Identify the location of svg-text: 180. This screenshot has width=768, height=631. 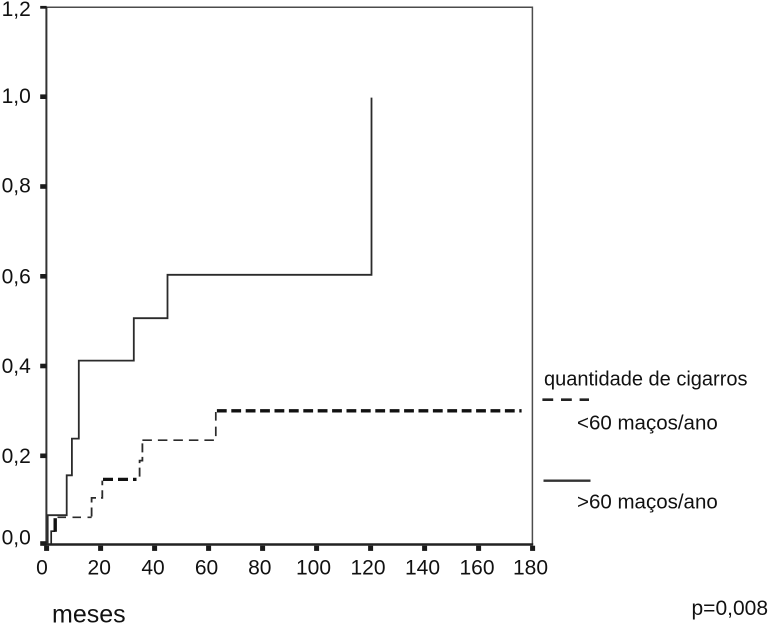
(530, 568).